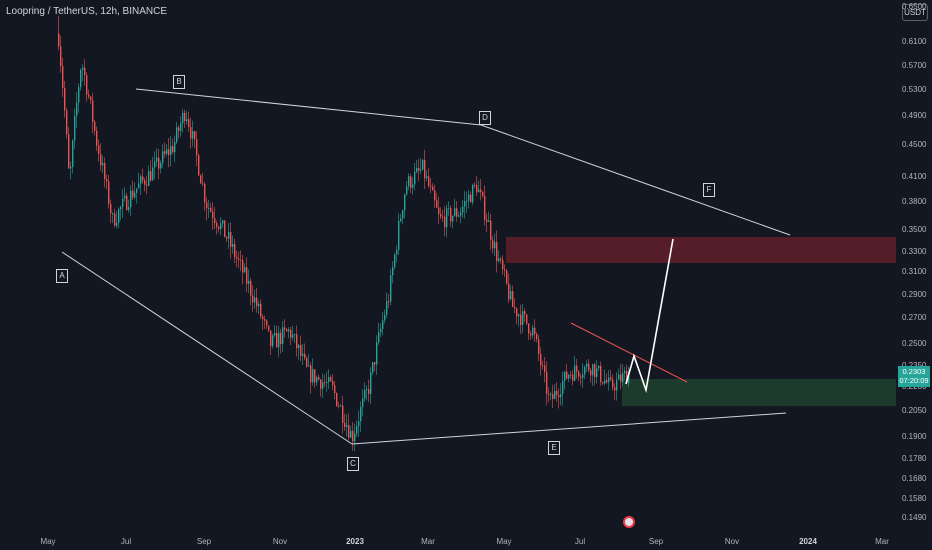  Describe the element at coordinates (649, 316) in the screenshot. I see `projection-path` at that location.